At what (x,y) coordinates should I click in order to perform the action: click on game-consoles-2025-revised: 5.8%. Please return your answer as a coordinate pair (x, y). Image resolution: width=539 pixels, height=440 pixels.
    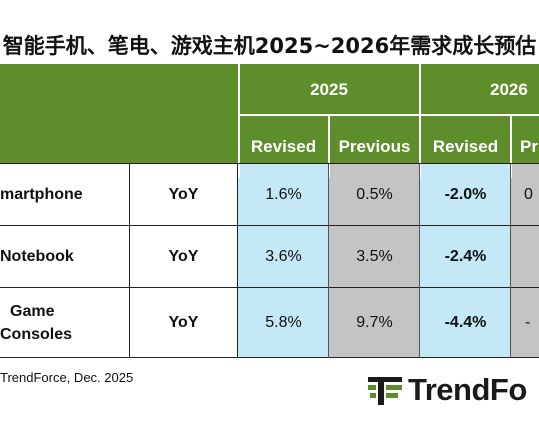
    Looking at the image, I should click on (283, 323).